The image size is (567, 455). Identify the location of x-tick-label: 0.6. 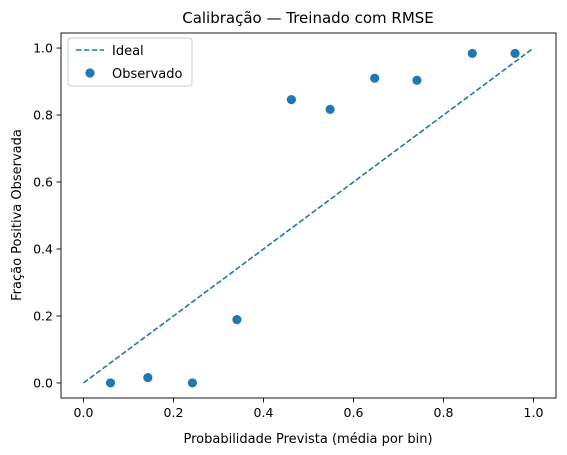
(354, 412).